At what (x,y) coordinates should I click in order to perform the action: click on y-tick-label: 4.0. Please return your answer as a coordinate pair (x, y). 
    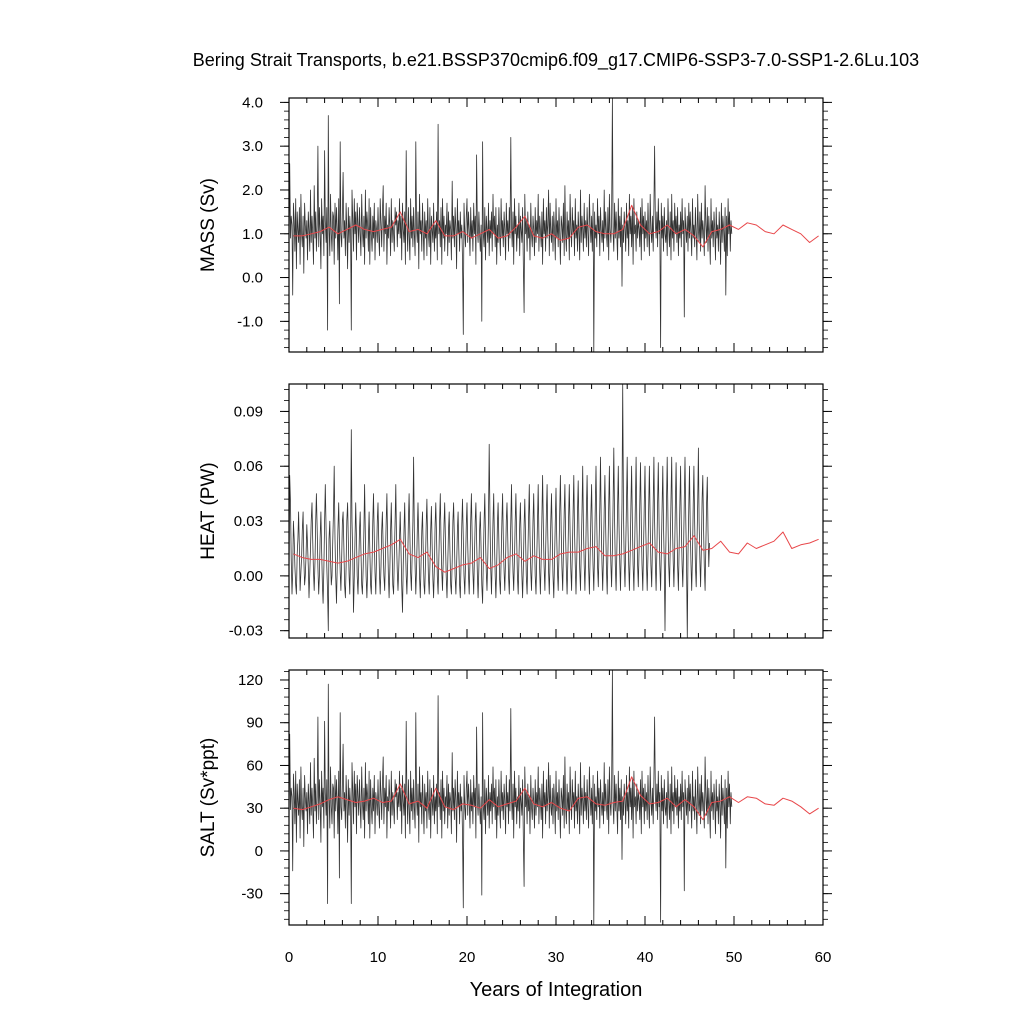
    Looking at the image, I should click on (252, 102).